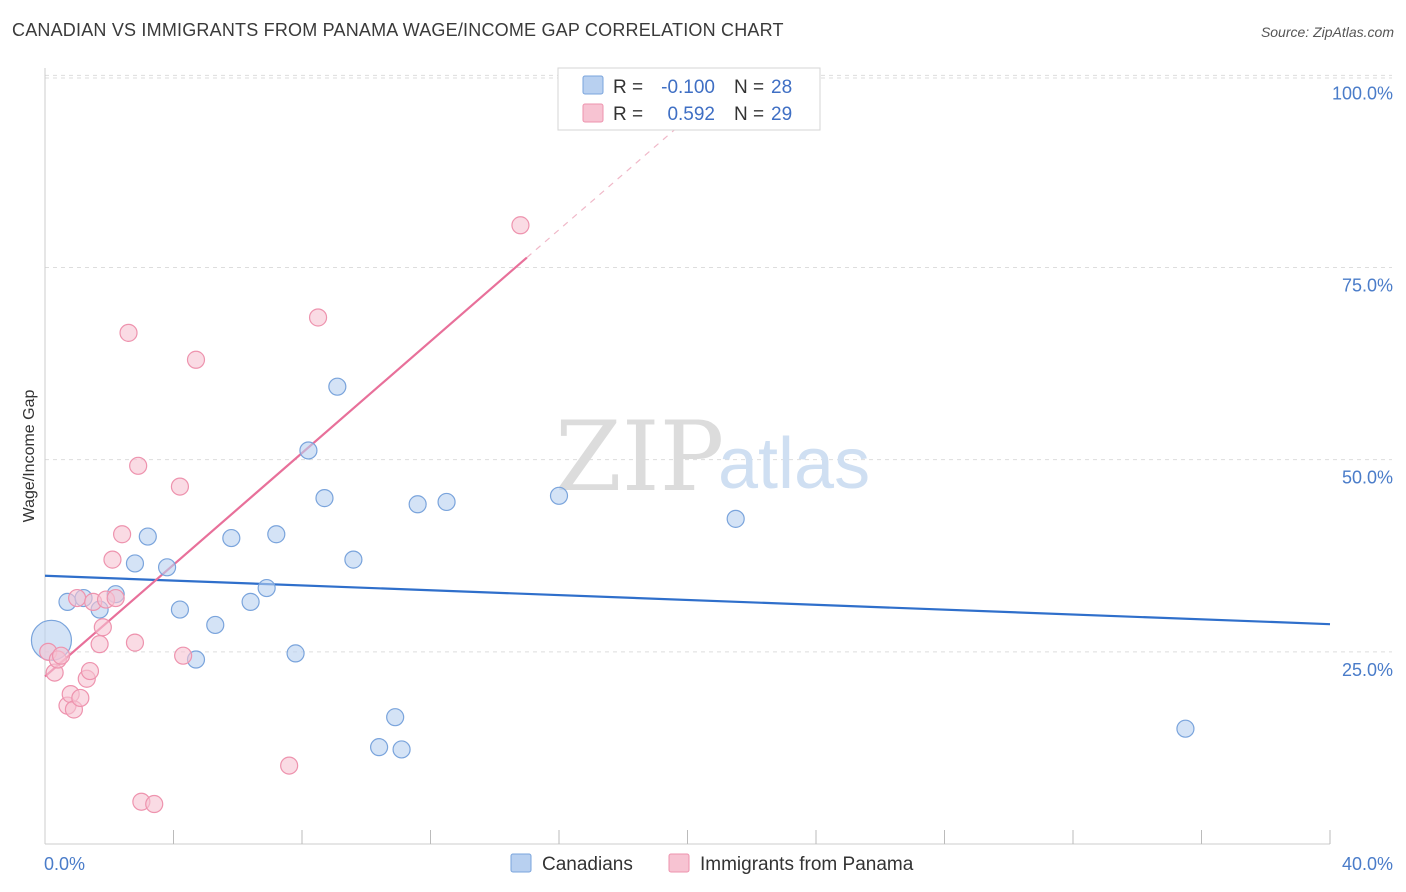  I want to click on series-legend-label-canadians: Canadians, so click(587, 864).